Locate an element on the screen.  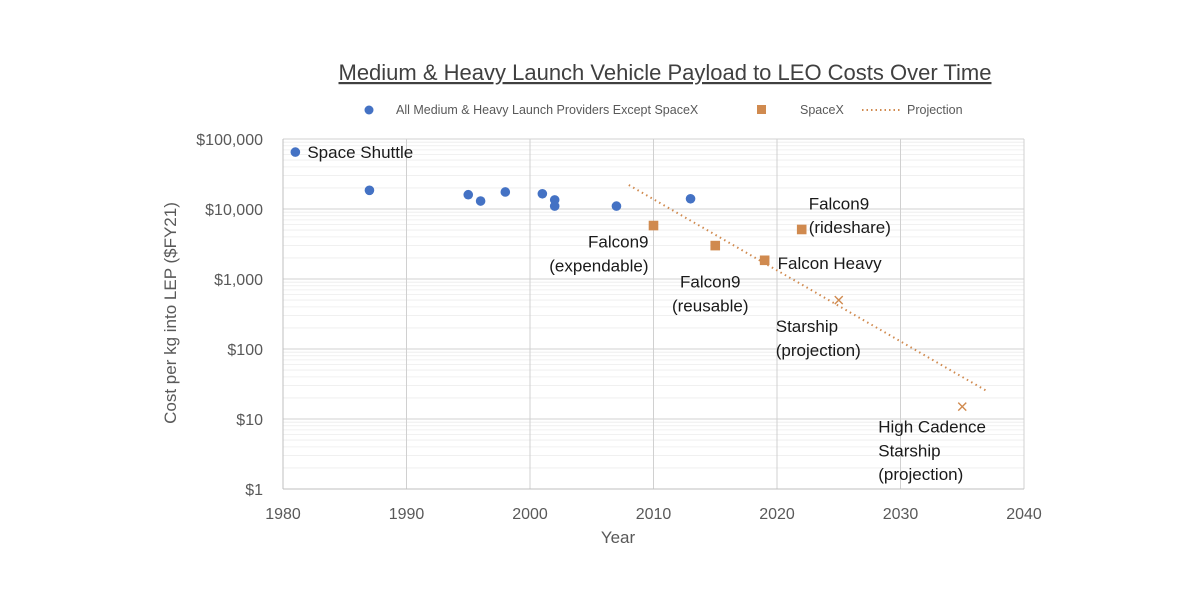
annotation-line: (expendable) is located at coordinates (598, 265).